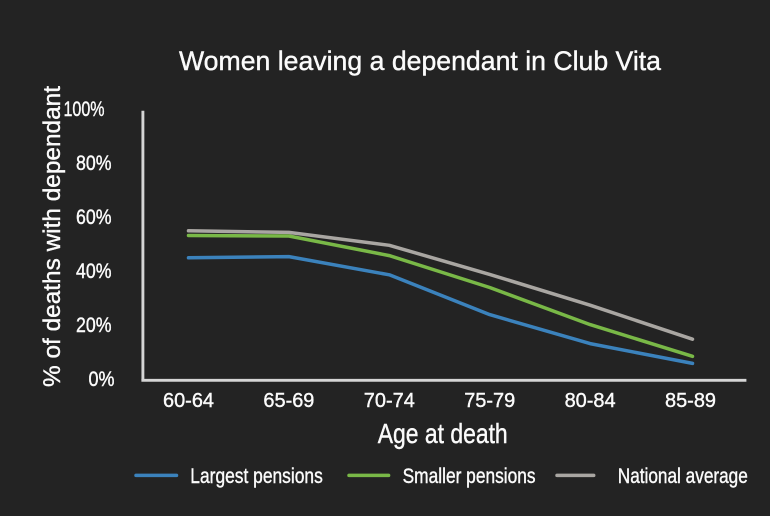 This screenshot has width=770, height=516. I want to click on svg-text: 60%, so click(94, 217).